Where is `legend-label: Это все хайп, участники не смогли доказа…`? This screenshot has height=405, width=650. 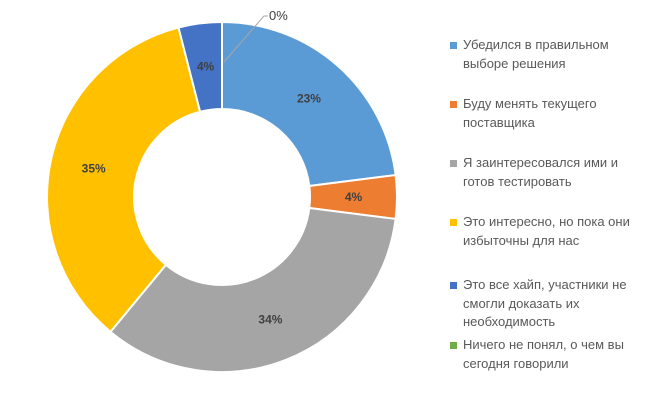
legend-label: Это все хайп, участники не смогли доказа… is located at coordinates (545, 303).